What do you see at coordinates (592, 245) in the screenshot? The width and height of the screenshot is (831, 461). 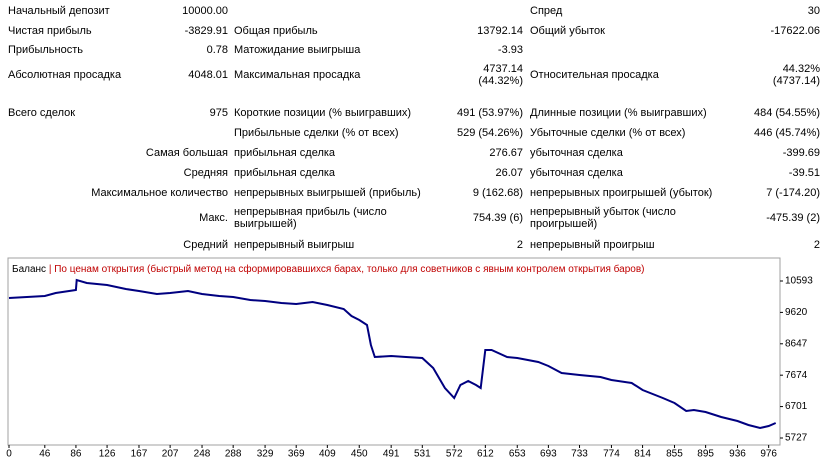 I see `label: непрерывный проигрыш` at bounding box center [592, 245].